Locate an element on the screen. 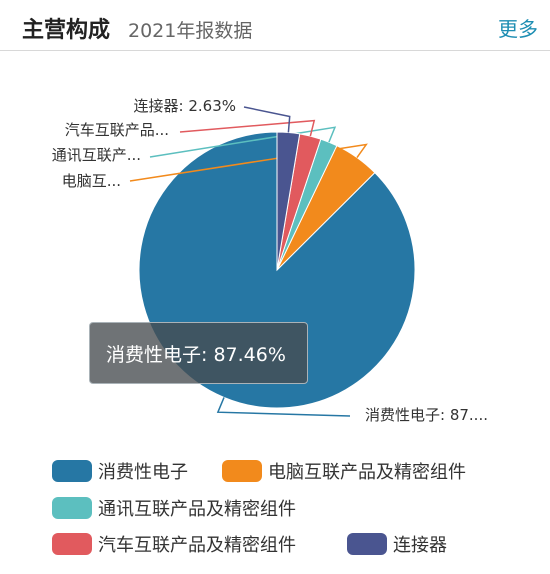 Image resolution: width=550 pixels, height=574 pixels. panel-subtitle: 2021年报数据 is located at coordinates (190, 31).